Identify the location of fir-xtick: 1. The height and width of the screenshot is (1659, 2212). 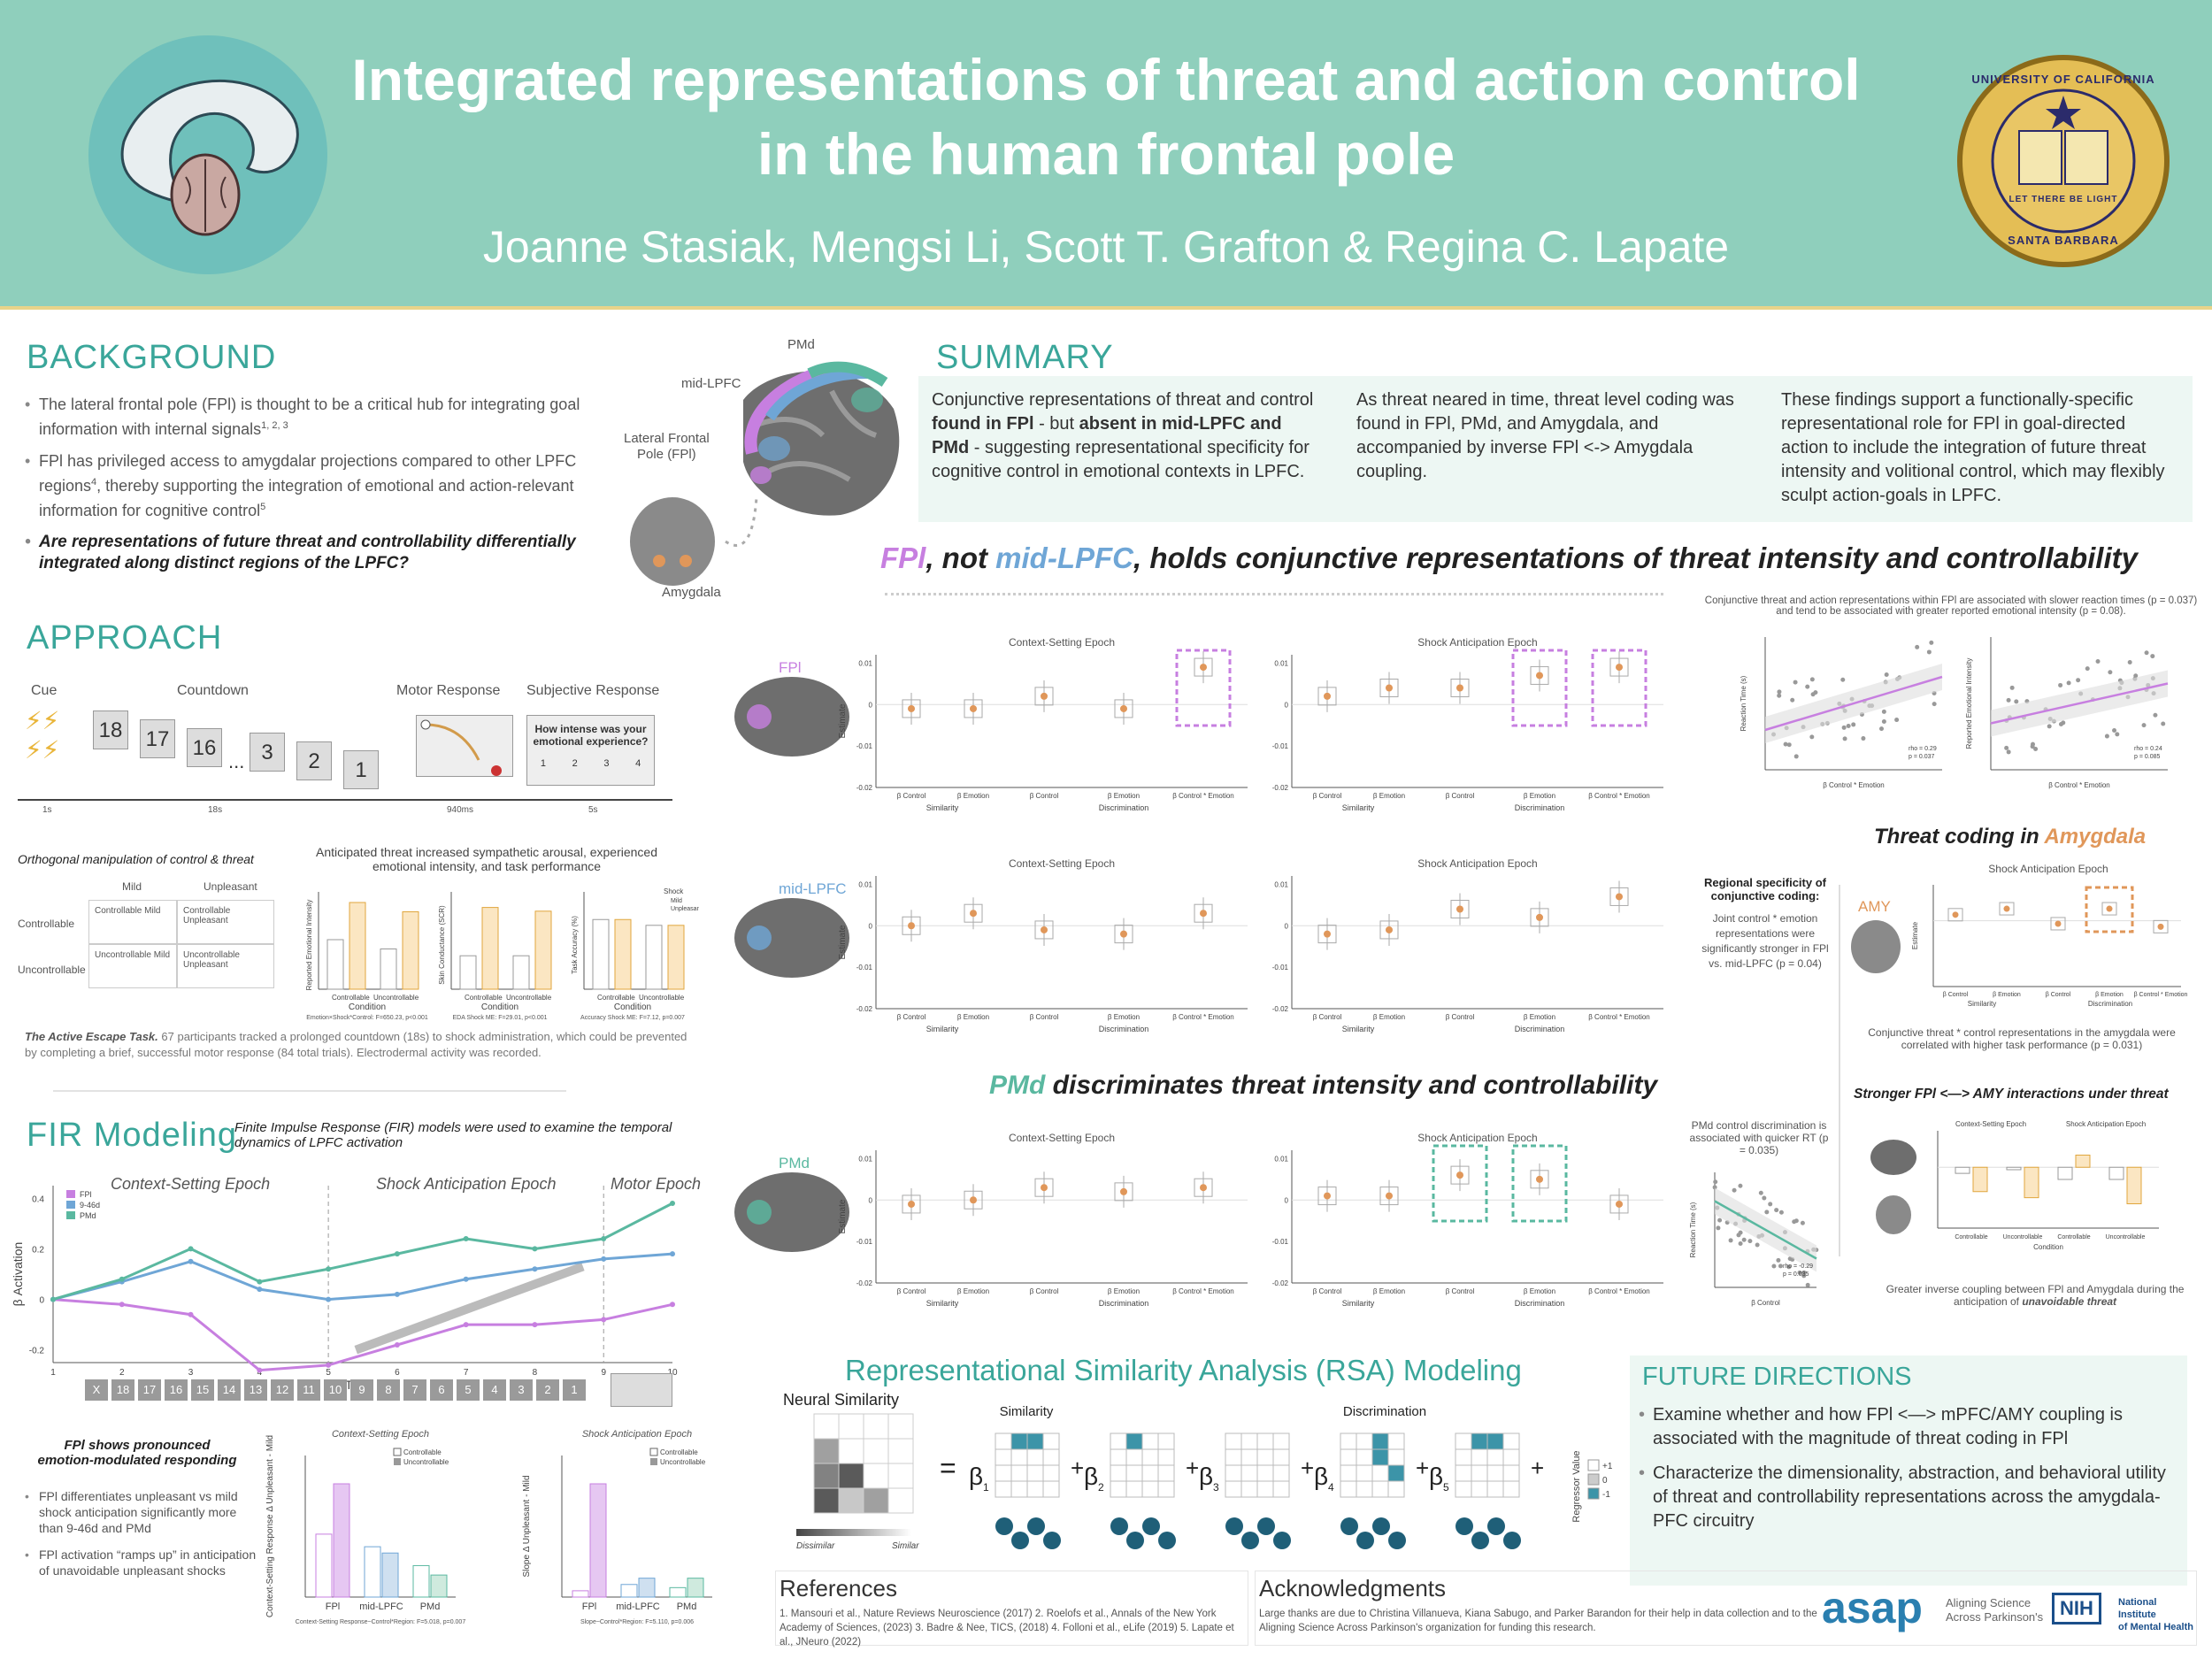
(53, 1373).